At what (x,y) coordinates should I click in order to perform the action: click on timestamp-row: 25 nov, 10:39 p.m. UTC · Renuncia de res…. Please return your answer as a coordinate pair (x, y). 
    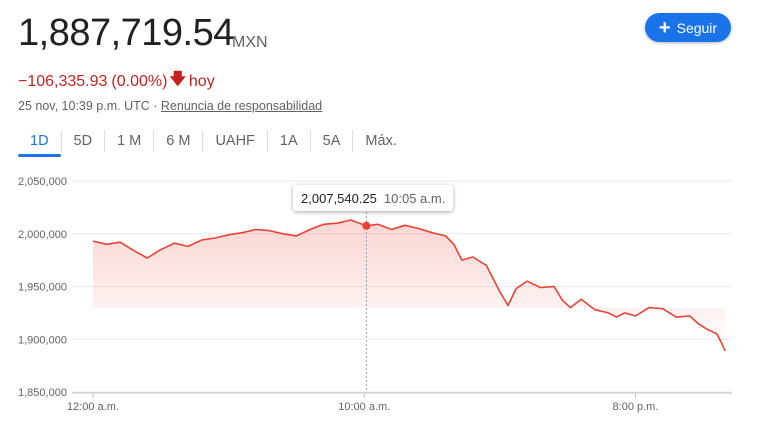
    Looking at the image, I should click on (170, 106).